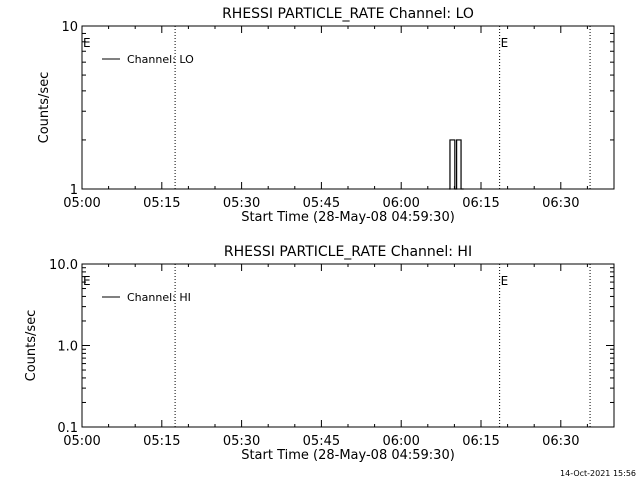  Describe the element at coordinates (74, 190) in the screenshot. I see `y-tick-label: 1` at that location.